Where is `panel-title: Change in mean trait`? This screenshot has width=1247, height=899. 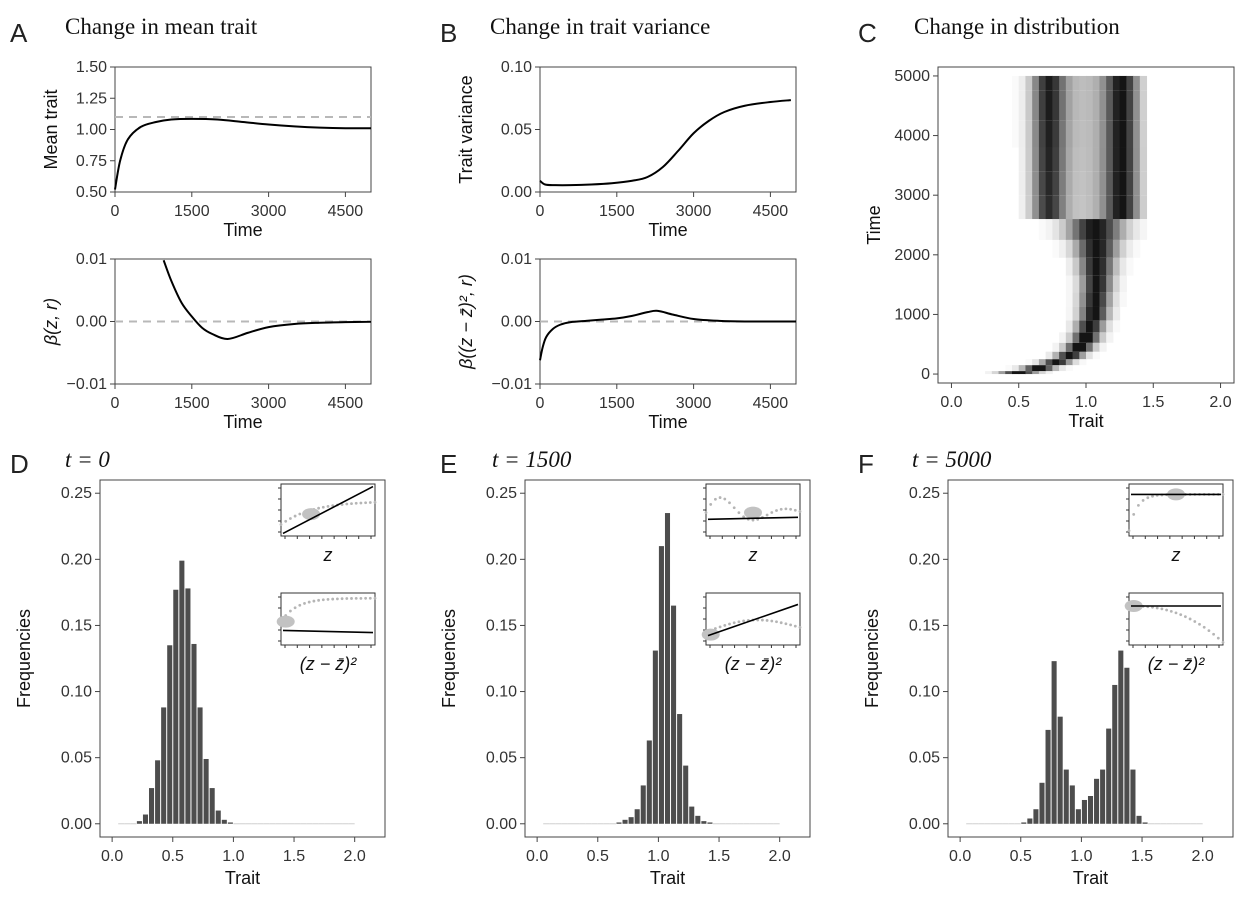 panel-title: Change in mean trait is located at coordinates (161, 26).